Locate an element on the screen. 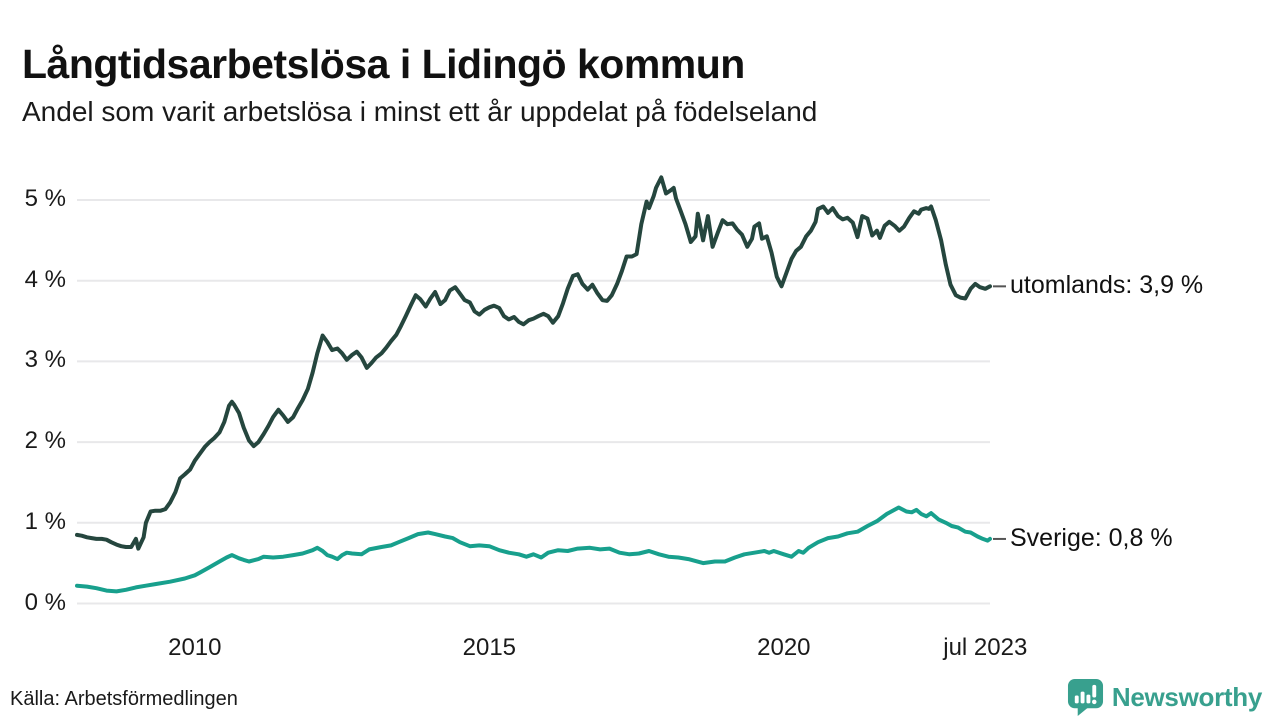 This screenshot has width=1280, height=720. x-axis-tick-label: 2010 is located at coordinates (195, 647).